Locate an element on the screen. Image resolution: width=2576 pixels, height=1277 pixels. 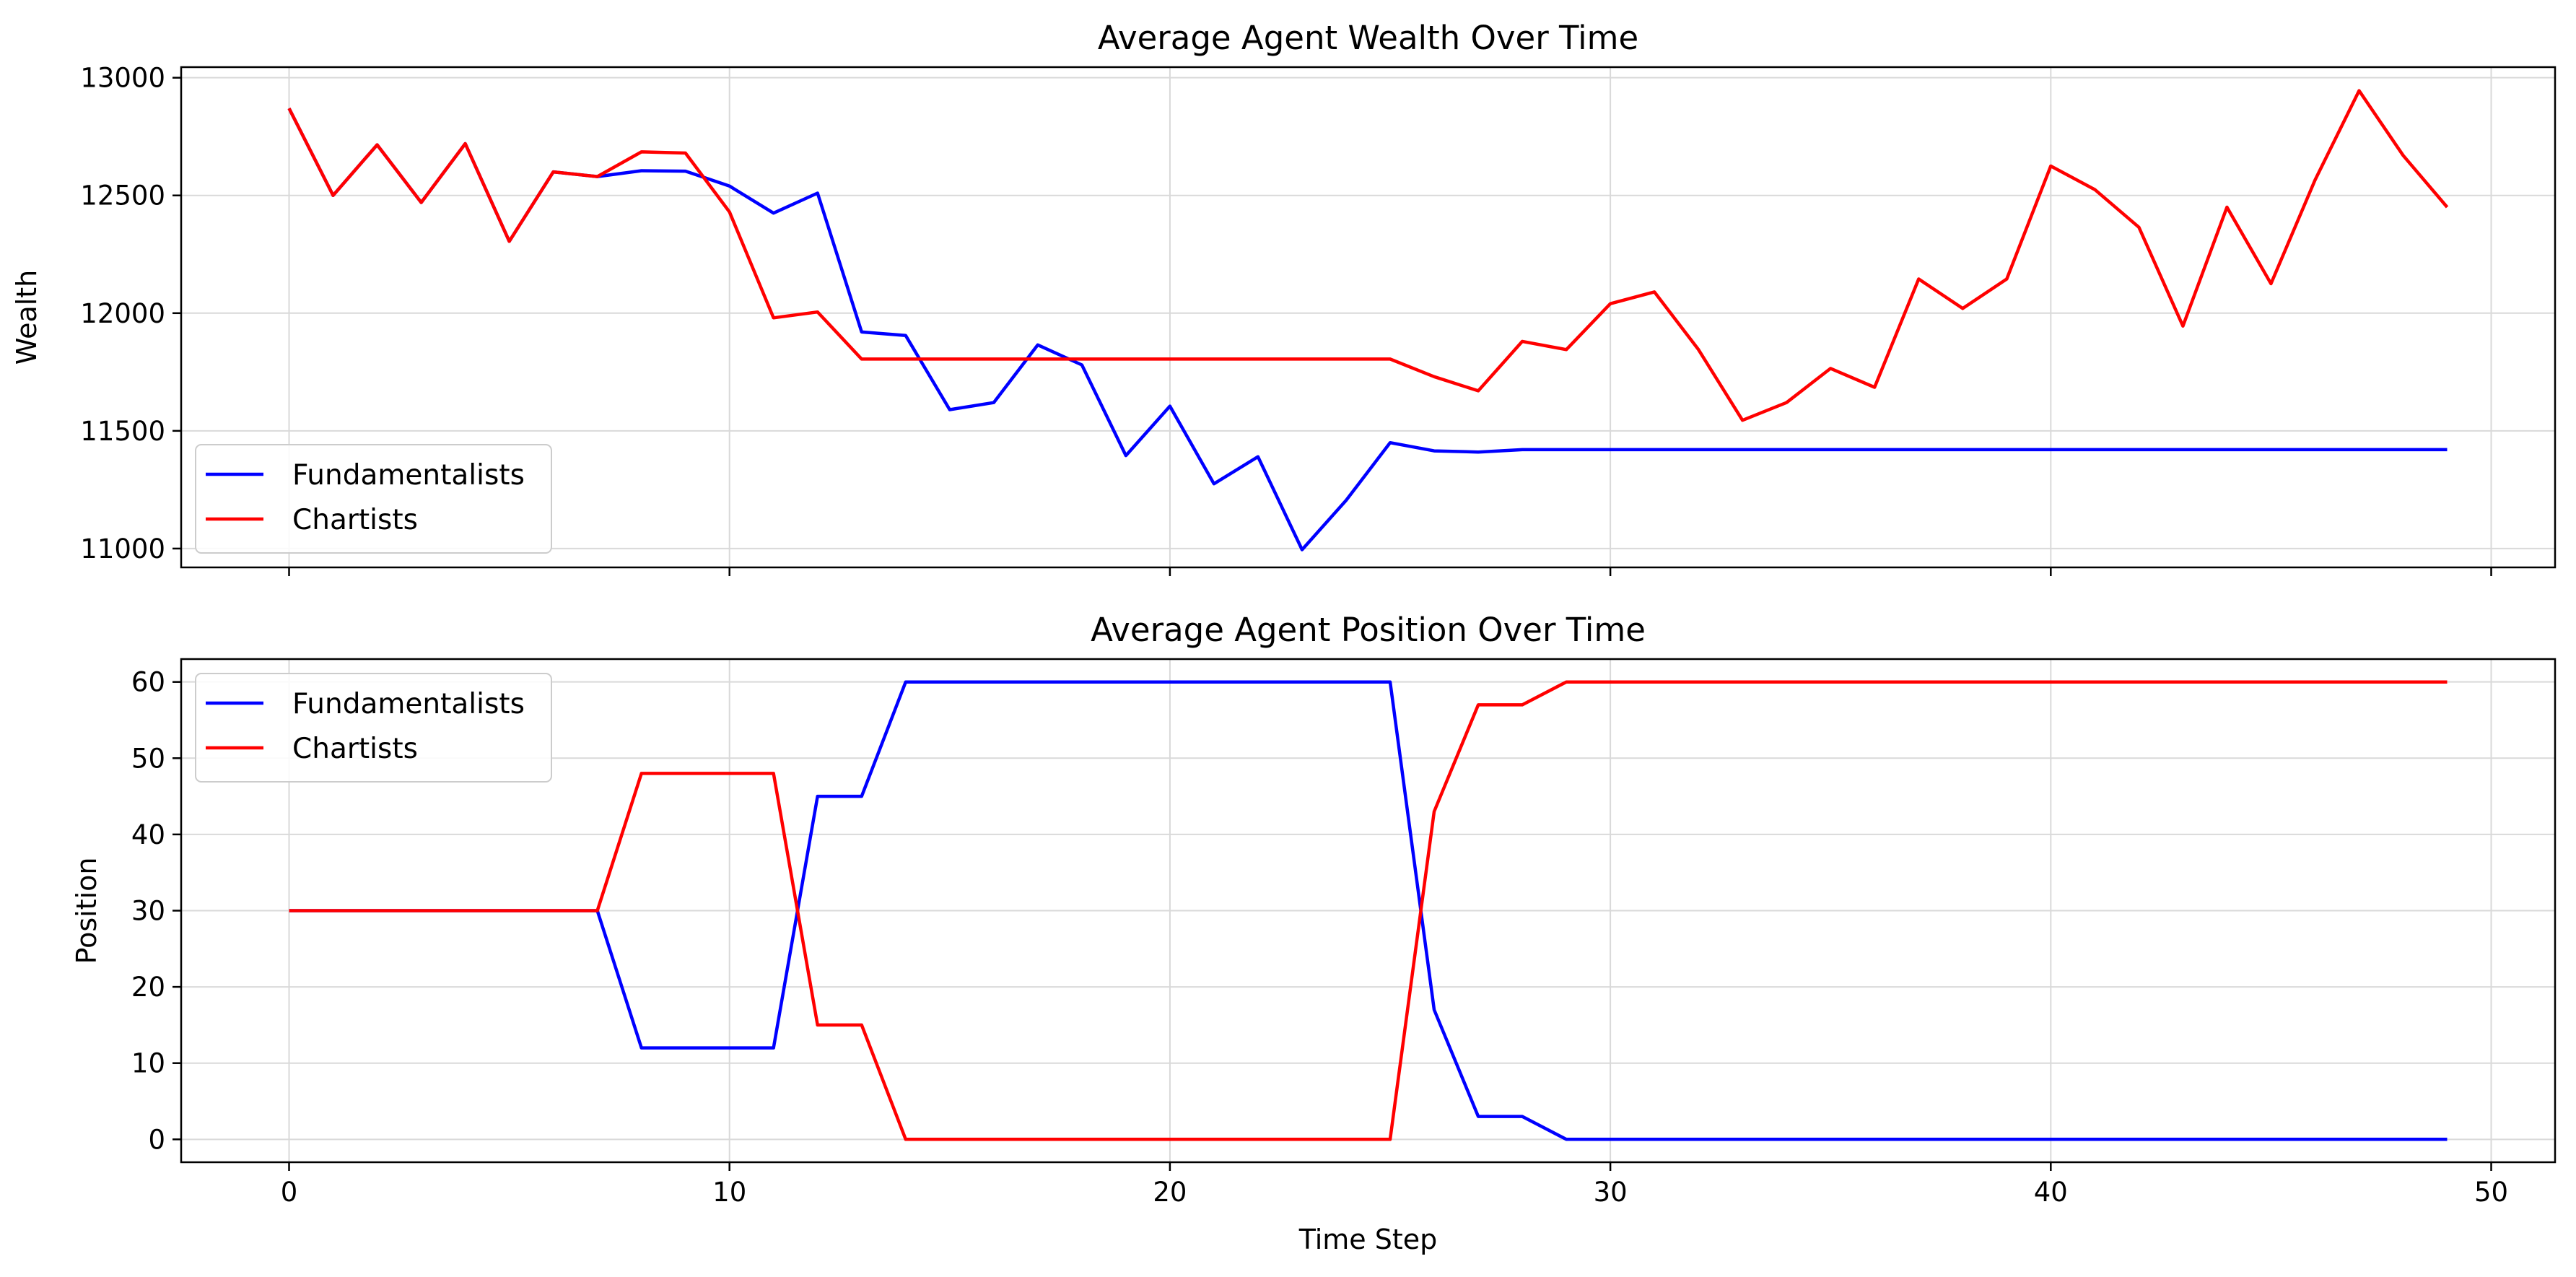
x-axis-label: Time Step is located at coordinates (1368, 1239).